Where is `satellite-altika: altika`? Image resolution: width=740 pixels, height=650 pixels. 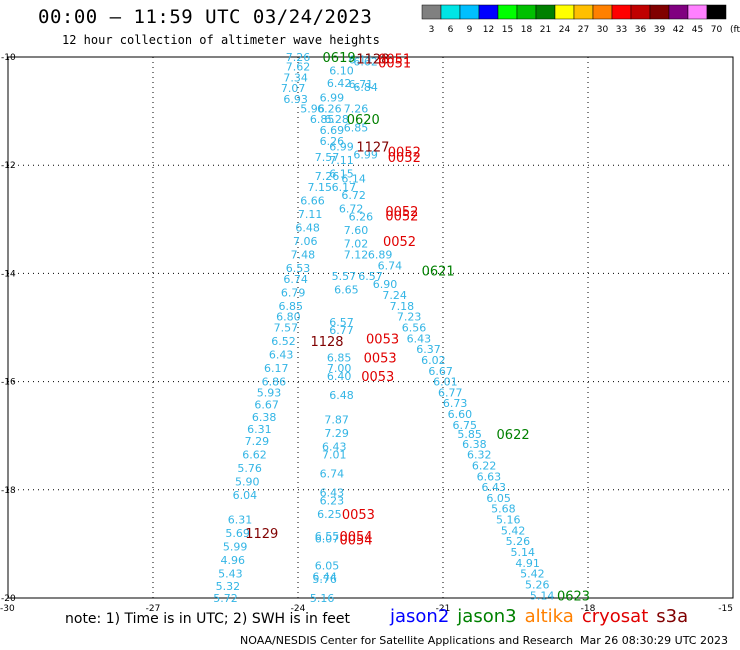
satellite-altika: altika is located at coordinates (549, 616).